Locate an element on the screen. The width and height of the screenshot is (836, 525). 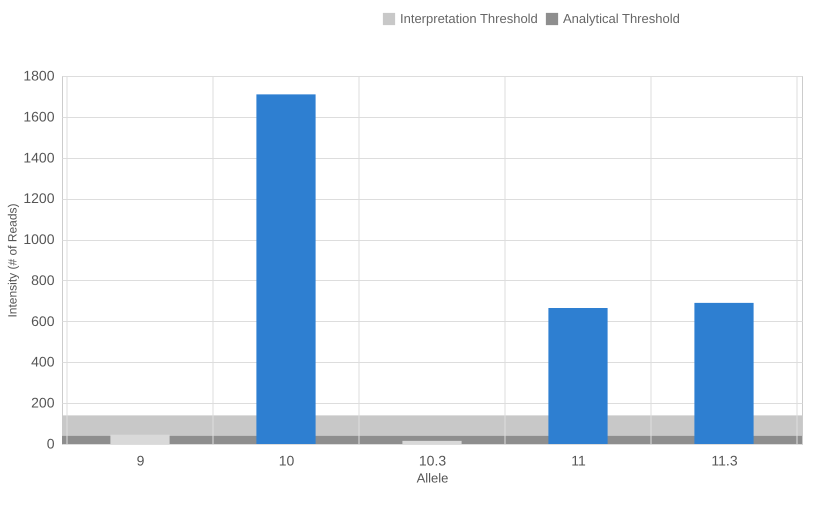
x-axis-title: Allele is located at coordinates (432, 478).